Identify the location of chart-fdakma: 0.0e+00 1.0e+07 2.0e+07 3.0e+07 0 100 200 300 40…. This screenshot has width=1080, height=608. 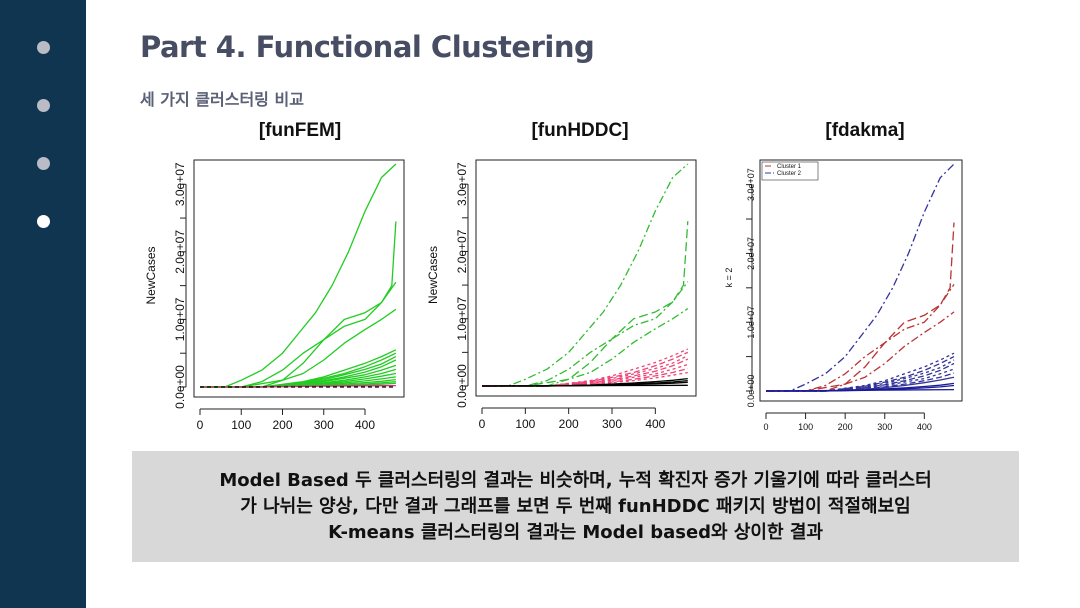
(843, 295).